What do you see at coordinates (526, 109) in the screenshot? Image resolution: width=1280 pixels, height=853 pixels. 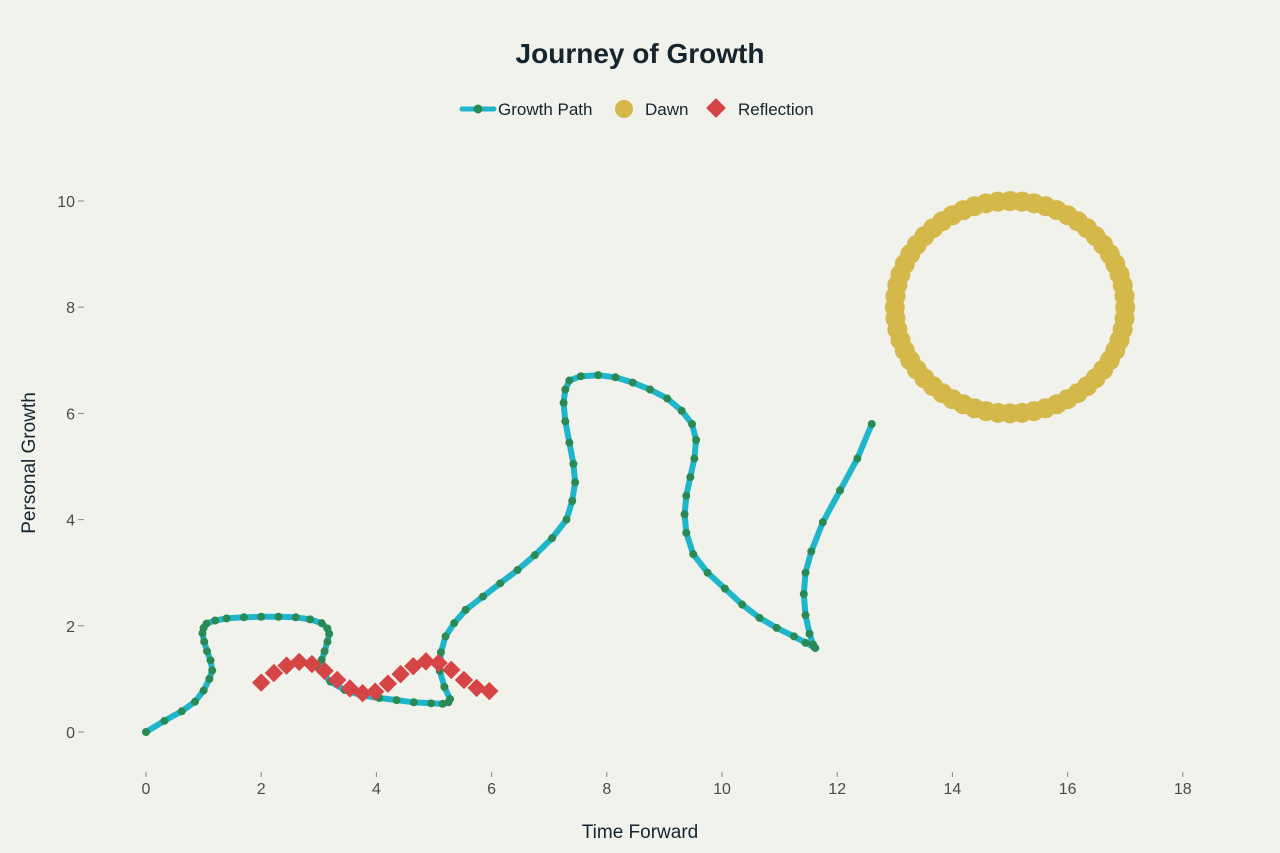 I see `legend-item-growth-path: Growth Path` at bounding box center [526, 109].